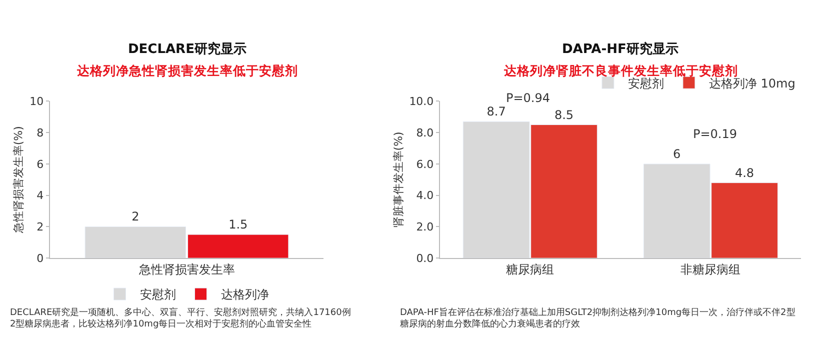  I want to click on data-label: 8.7, so click(496, 111).